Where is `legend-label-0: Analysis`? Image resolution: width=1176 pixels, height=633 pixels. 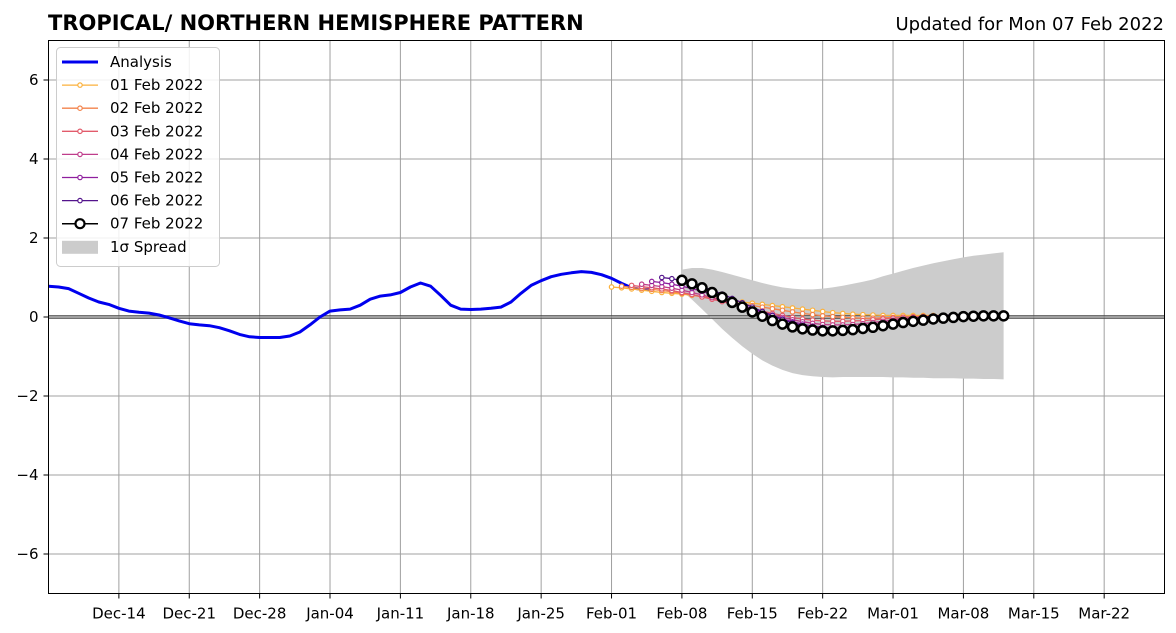 legend-label-0: Analysis is located at coordinates (141, 62).